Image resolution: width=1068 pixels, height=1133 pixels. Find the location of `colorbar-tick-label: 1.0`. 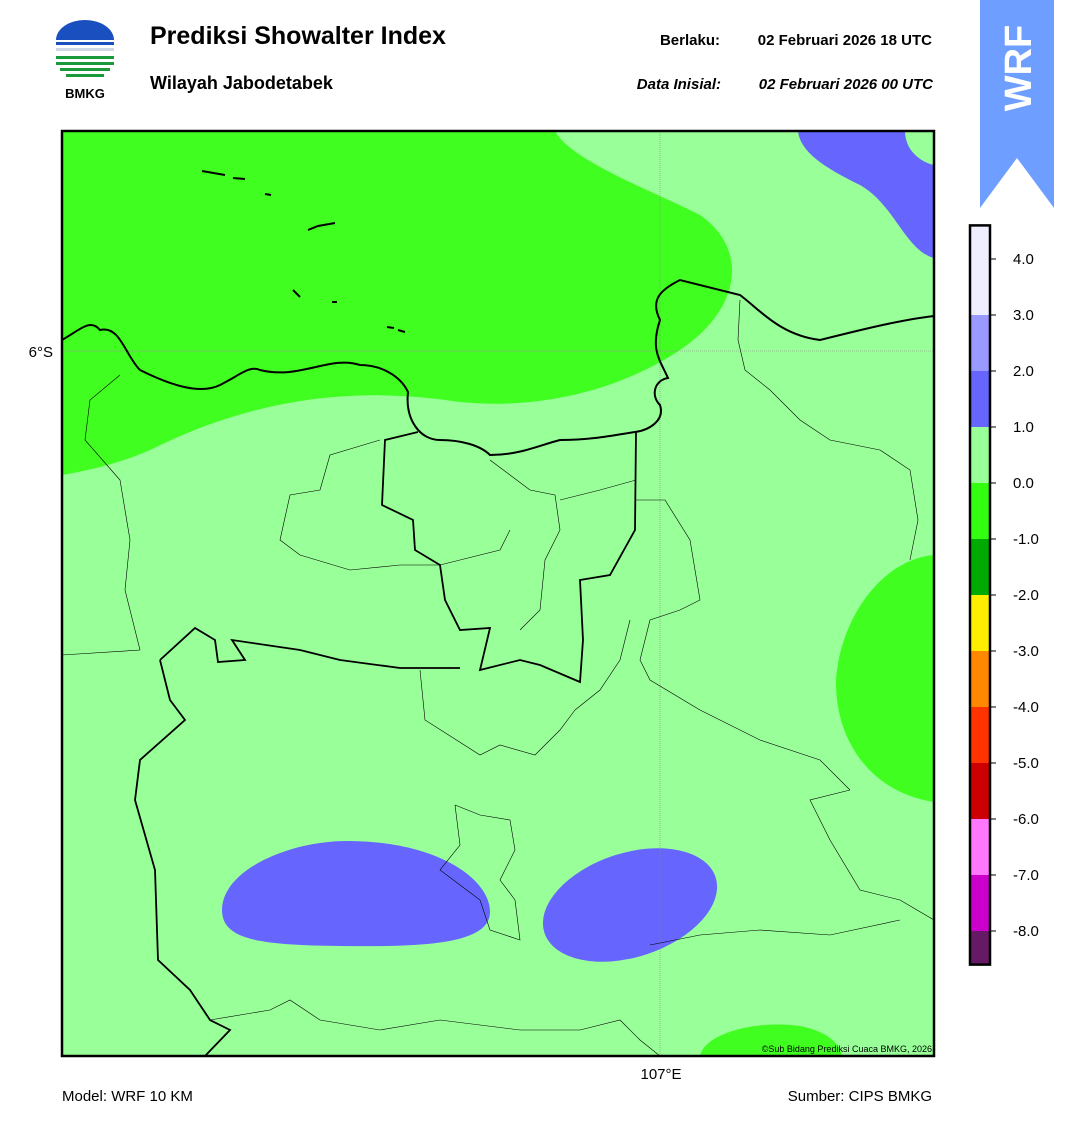

colorbar-tick-label: 1.0 is located at coordinates (1023, 427).